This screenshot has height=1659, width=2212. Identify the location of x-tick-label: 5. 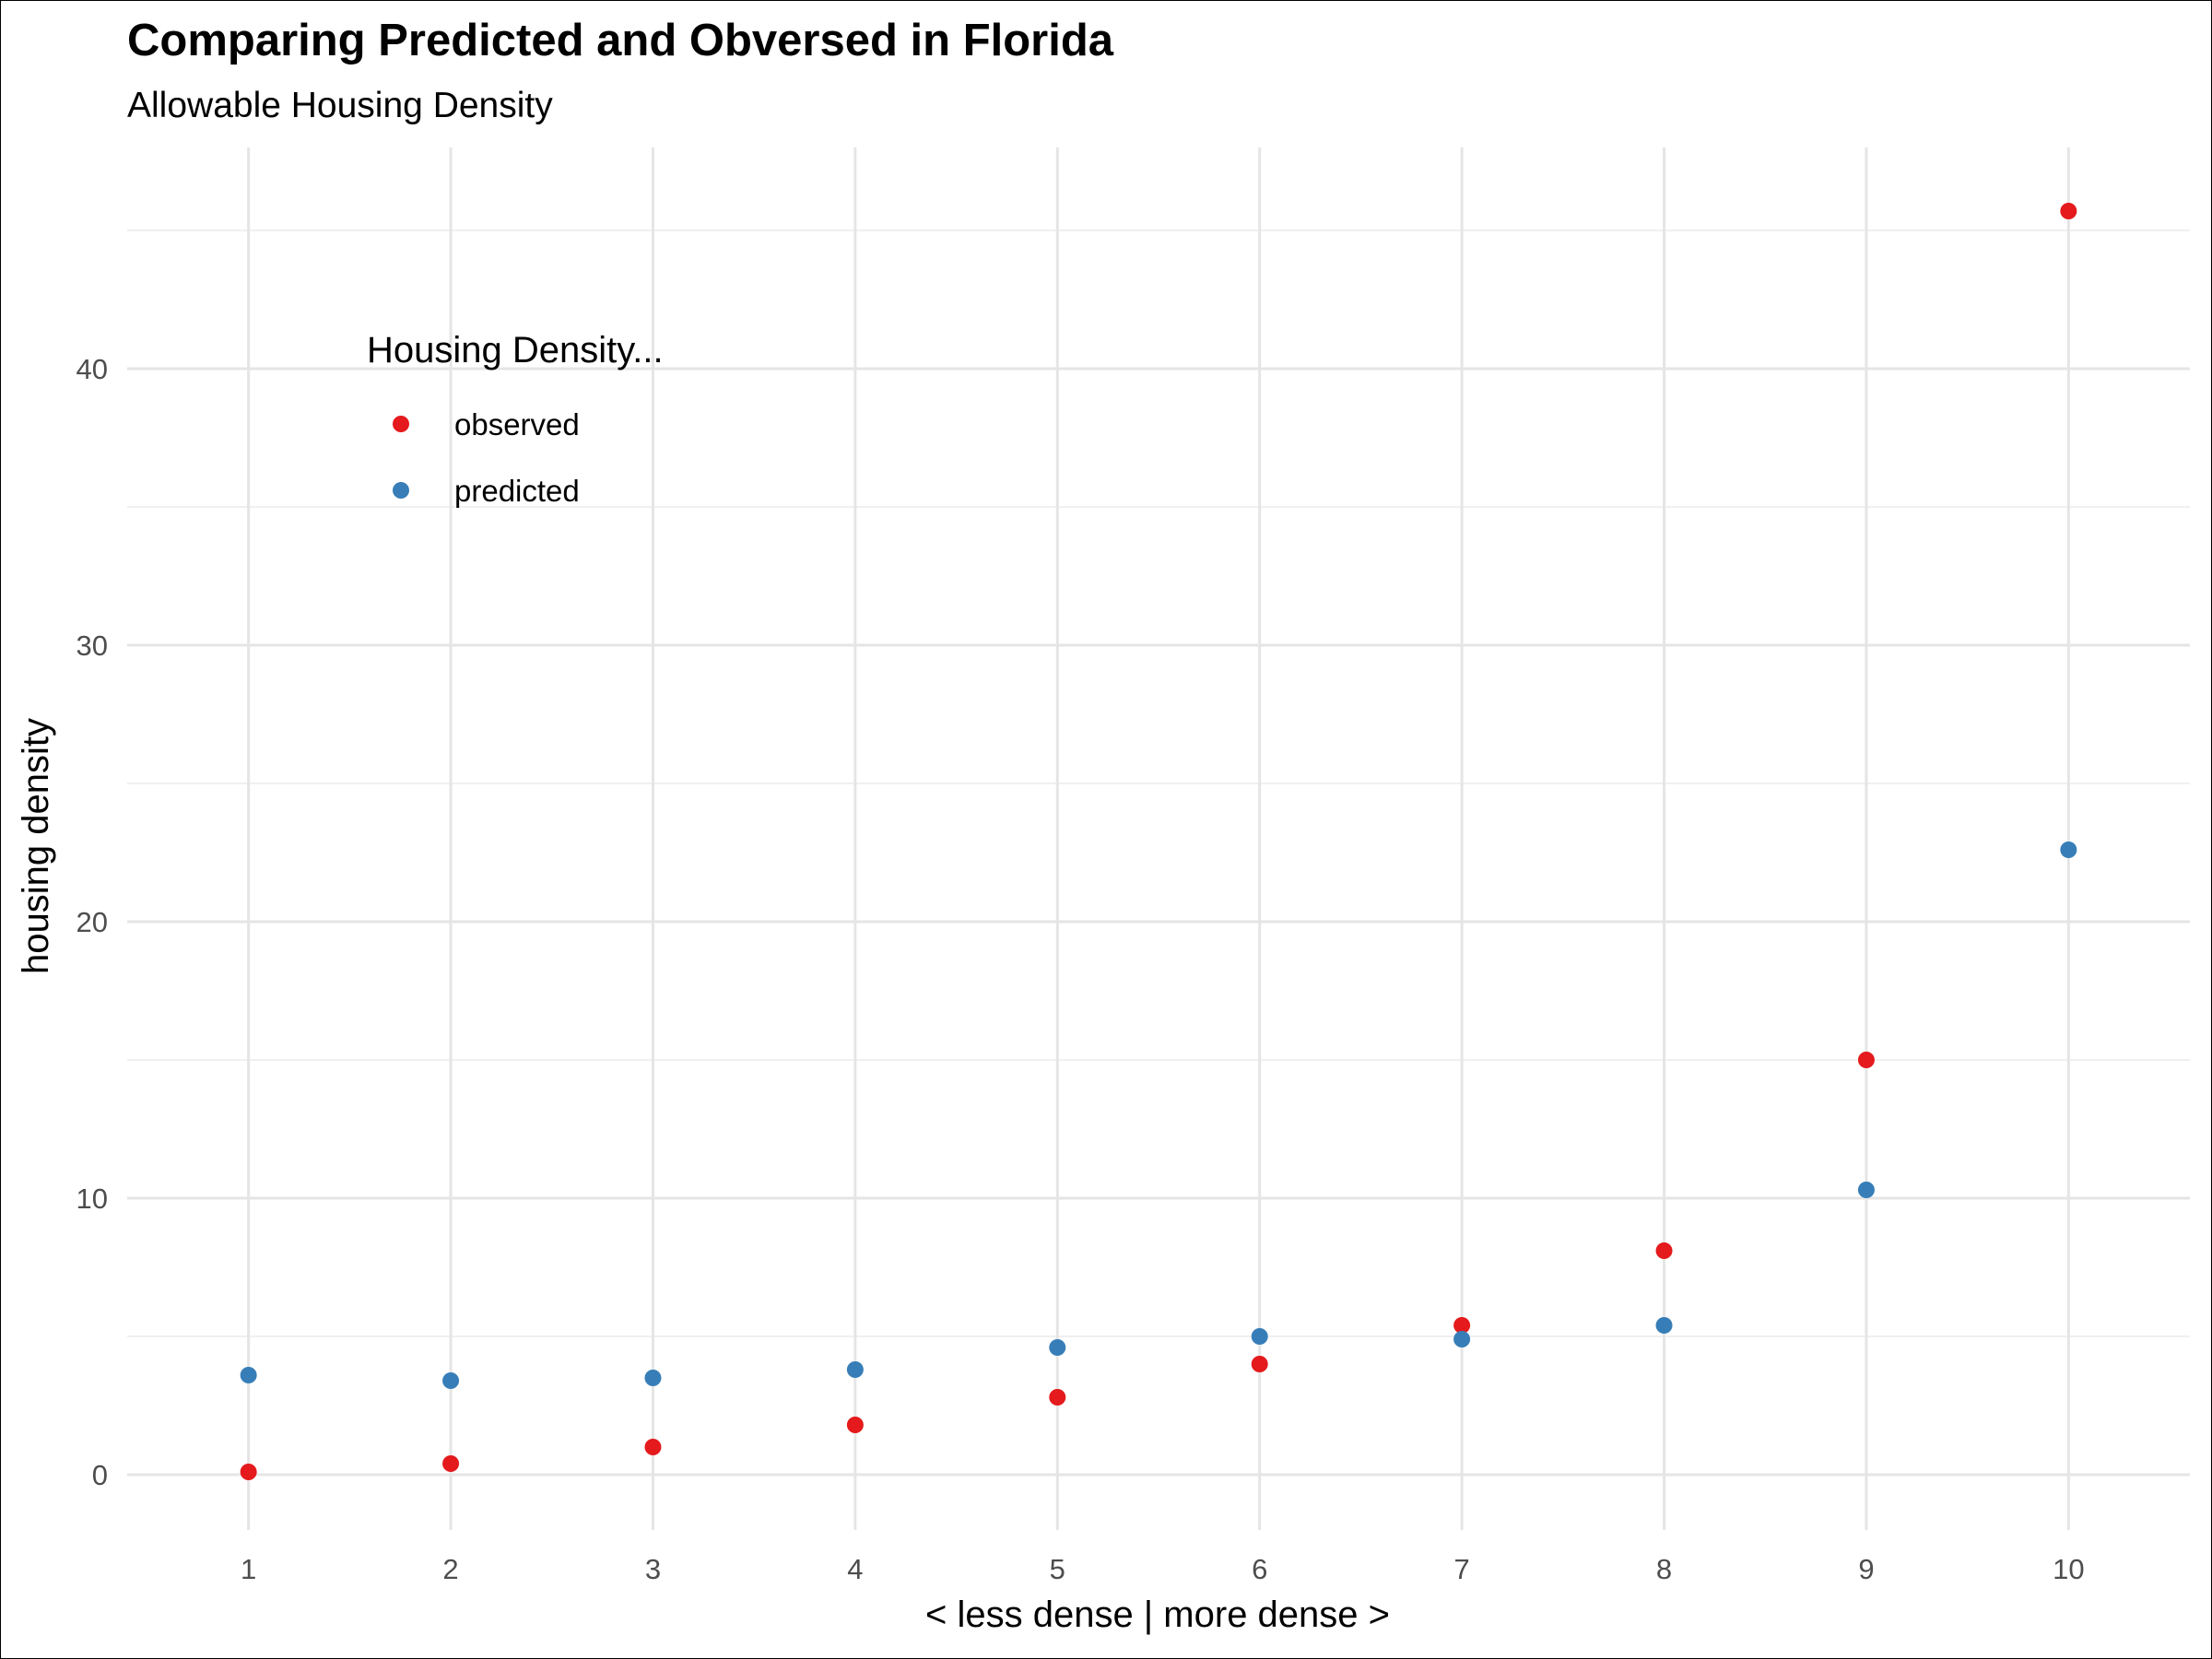
(1057, 1569).